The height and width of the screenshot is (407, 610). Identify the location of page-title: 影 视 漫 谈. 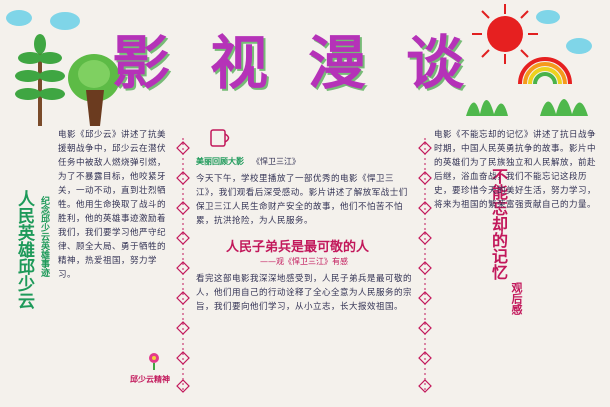
(289, 58).